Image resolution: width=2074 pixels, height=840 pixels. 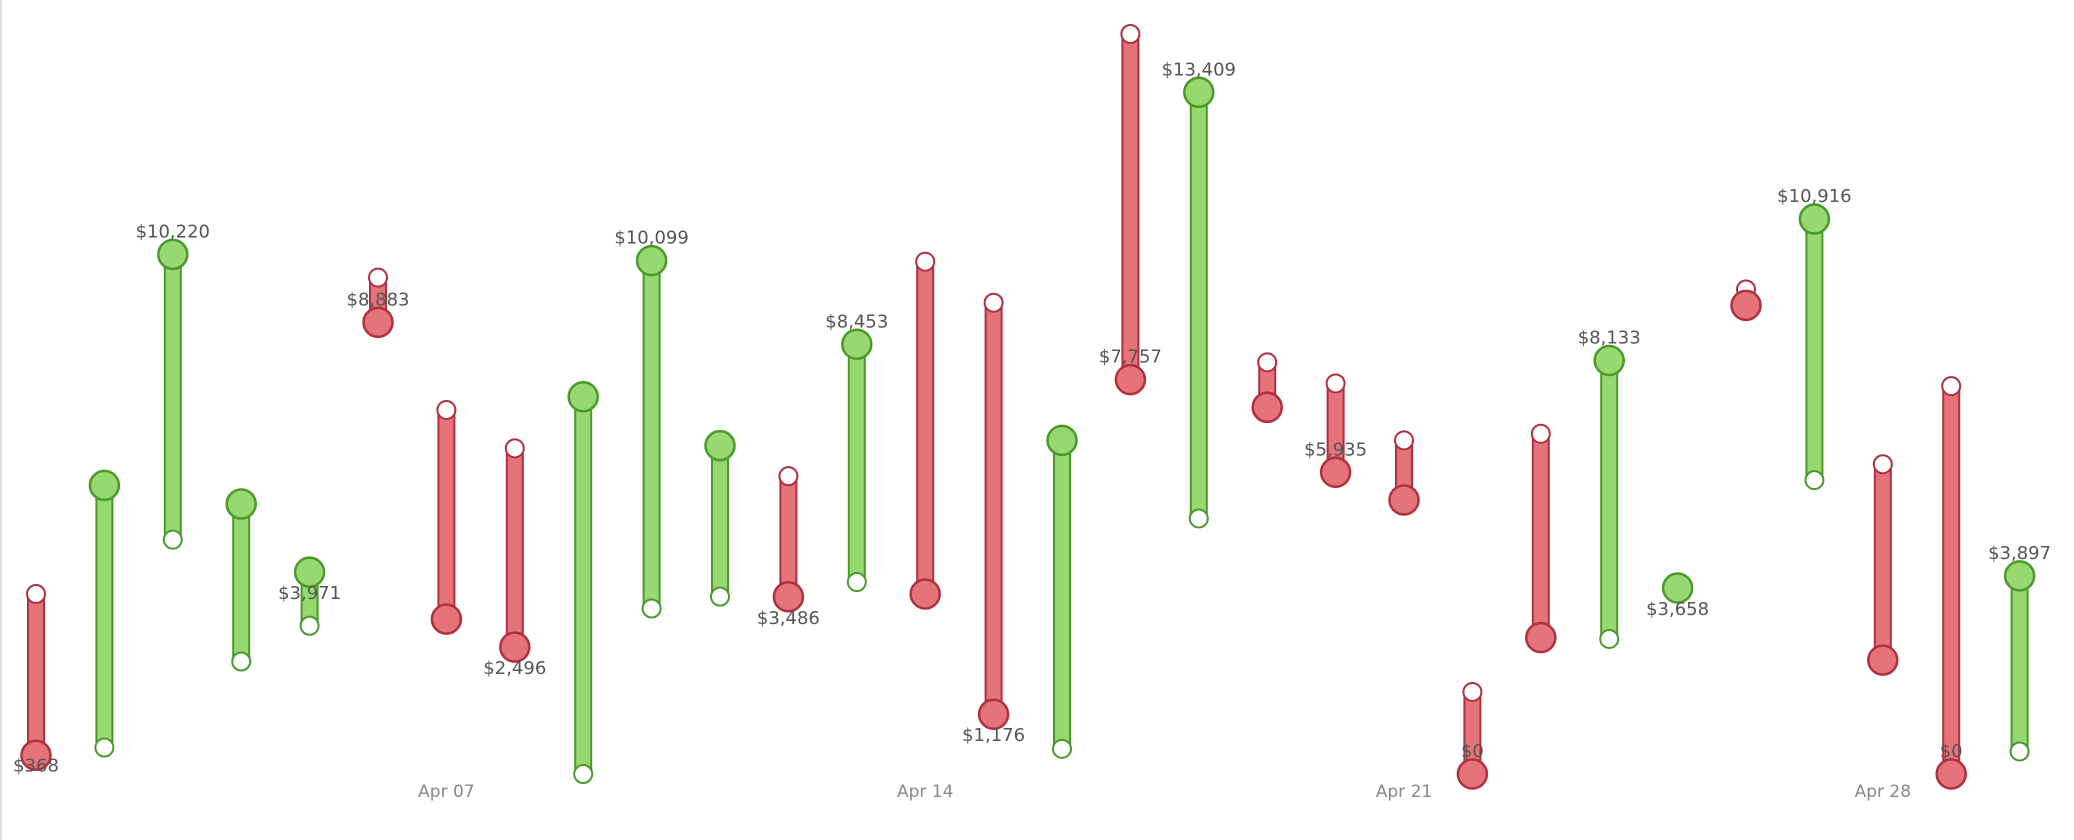 What do you see at coordinates (1404, 792) in the screenshot?
I see `x-tick-label: Apr 21` at bounding box center [1404, 792].